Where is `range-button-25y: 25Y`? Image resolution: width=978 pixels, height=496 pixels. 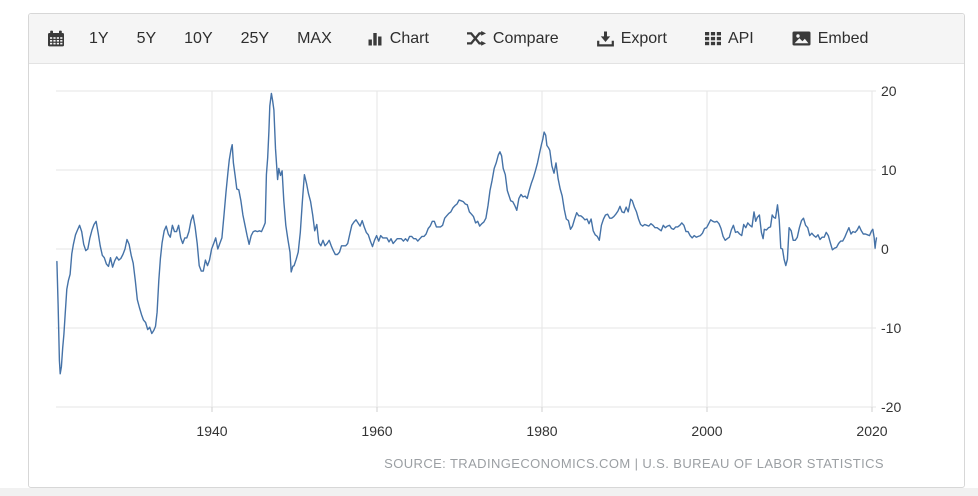 range-button-25y: 25Y is located at coordinates (255, 39).